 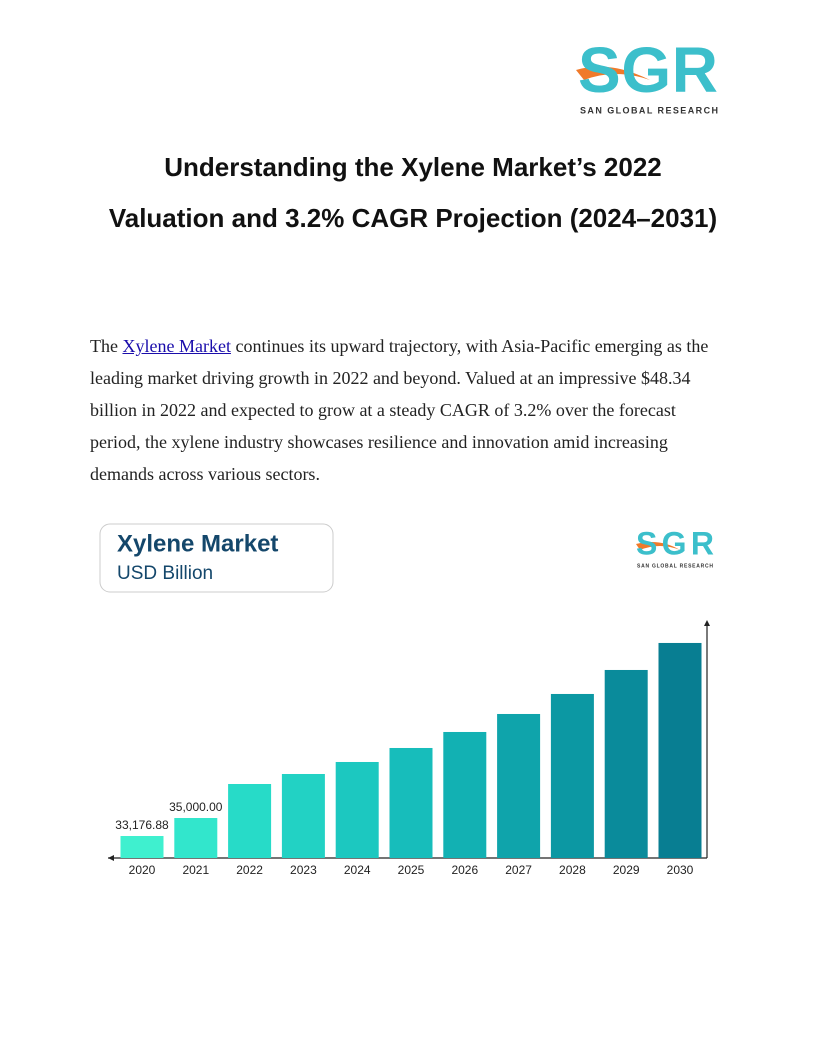 What do you see at coordinates (357, 870) in the screenshot?
I see `x-tick-label: 2024` at bounding box center [357, 870].